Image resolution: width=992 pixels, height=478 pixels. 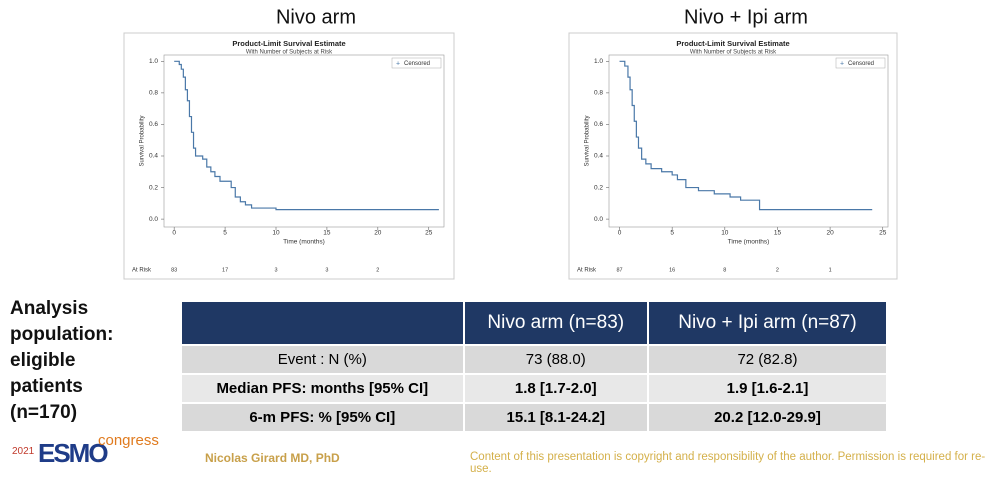 I want to click on chart-heading: Nivo arm, so click(x=316, y=17).